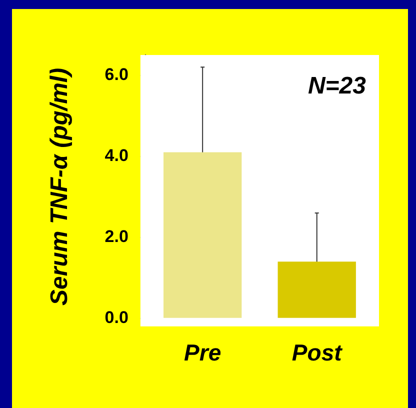 The height and width of the screenshot is (408, 416). I want to click on y-axis-title: Serum TNF-α (pg/ml), so click(60, 187).